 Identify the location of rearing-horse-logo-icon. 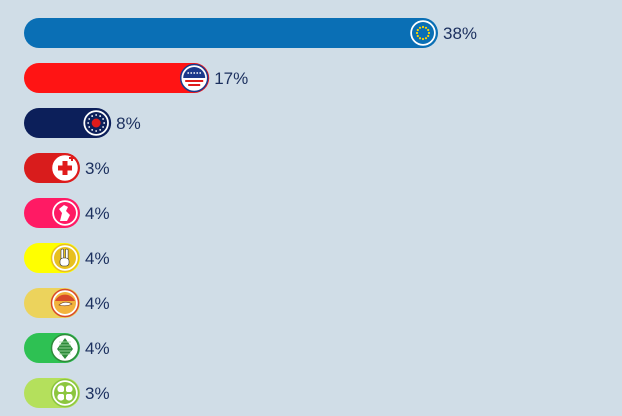
(65, 213).